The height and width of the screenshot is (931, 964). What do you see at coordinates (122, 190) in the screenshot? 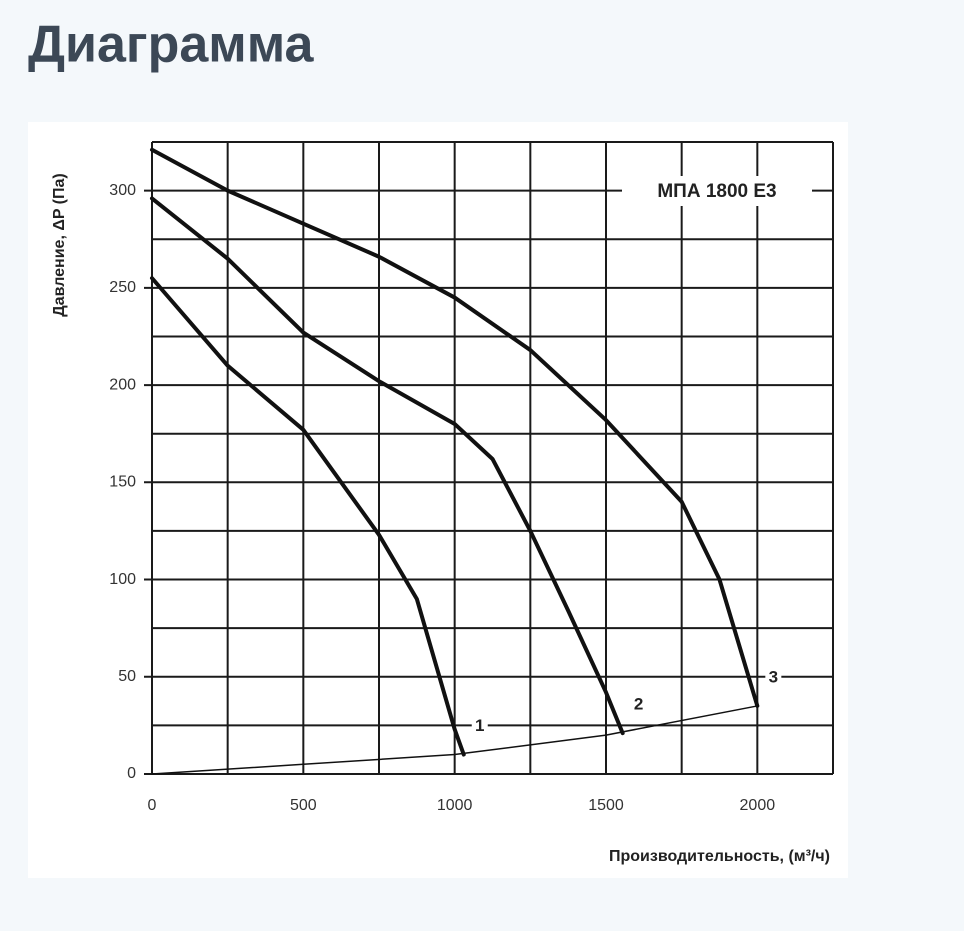
I see `y-tick-label: 300` at bounding box center [122, 190].